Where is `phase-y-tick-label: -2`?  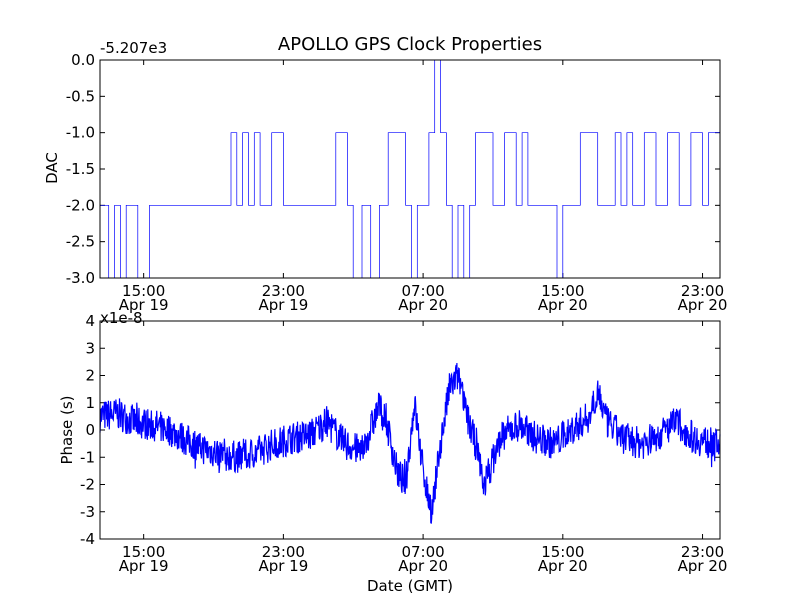
phase-y-tick-label: -2 is located at coordinates (87, 485).